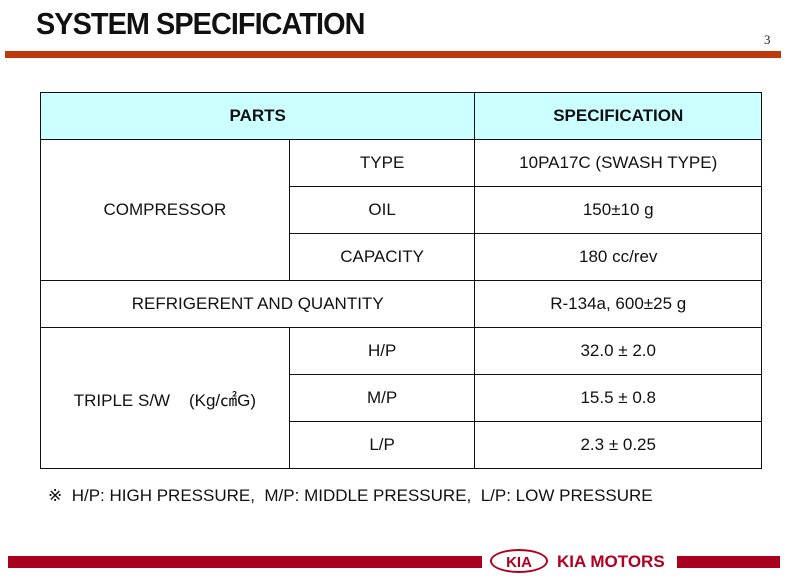 This screenshot has width=799, height=583. Describe the element at coordinates (618, 398) in the screenshot. I see `spec-value: 15.5 ± 0.8` at that location.